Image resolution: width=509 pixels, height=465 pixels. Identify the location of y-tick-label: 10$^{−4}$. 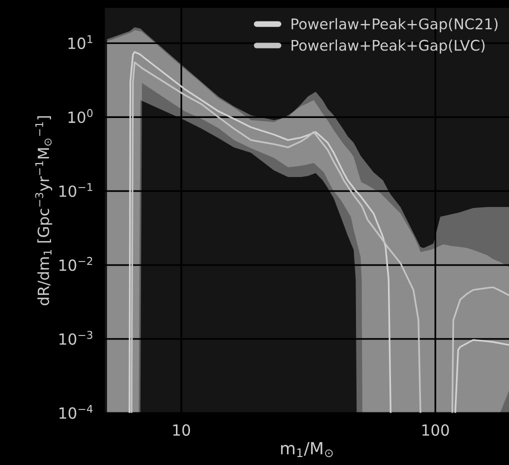
(76, 411).